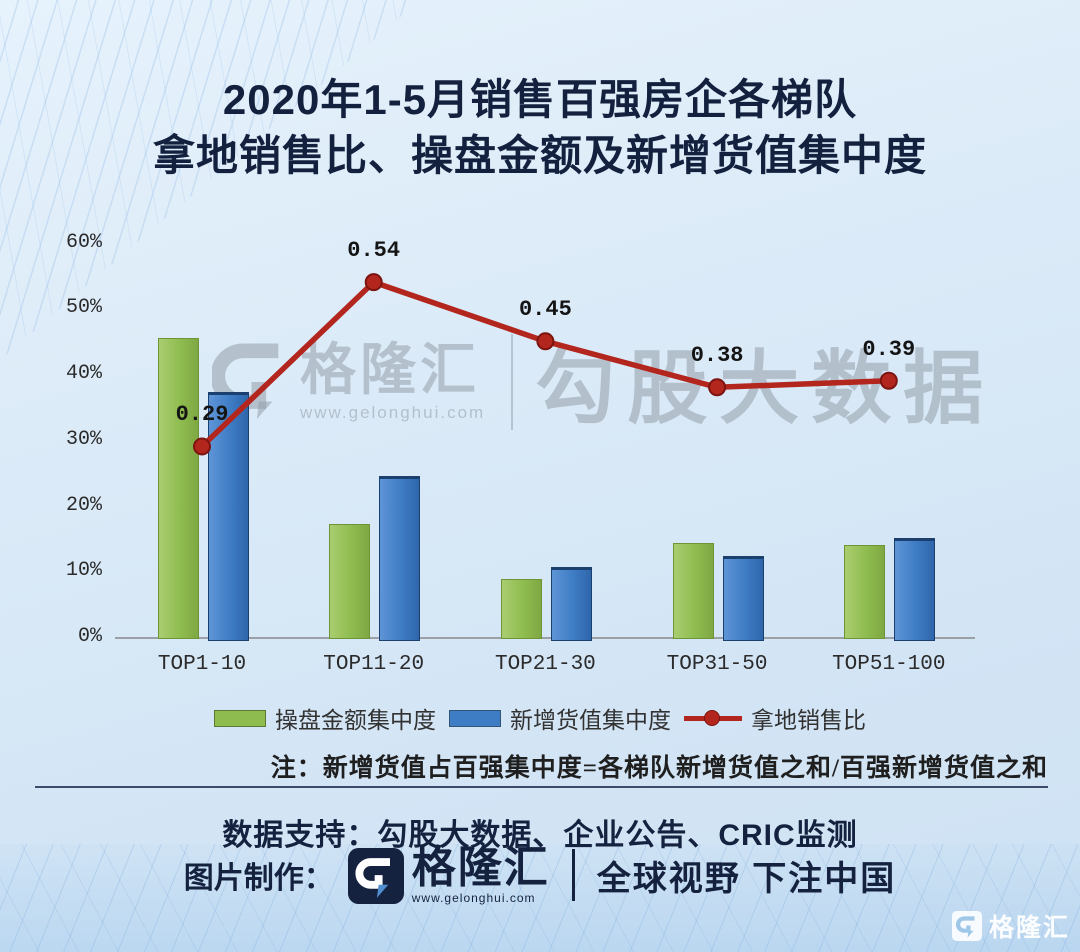 The height and width of the screenshot is (952, 1080). What do you see at coordinates (374, 251) in the screenshot?
I see `line-value-label: 0.54` at bounding box center [374, 251].